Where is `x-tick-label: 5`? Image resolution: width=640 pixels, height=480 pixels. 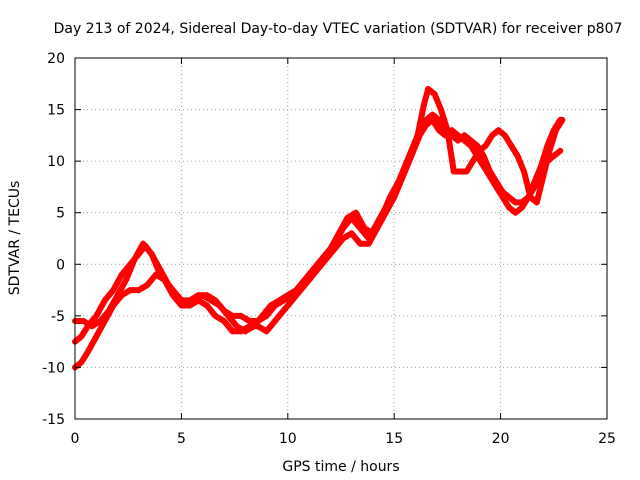
x-tick-label: 5 is located at coordinates (181, 439).